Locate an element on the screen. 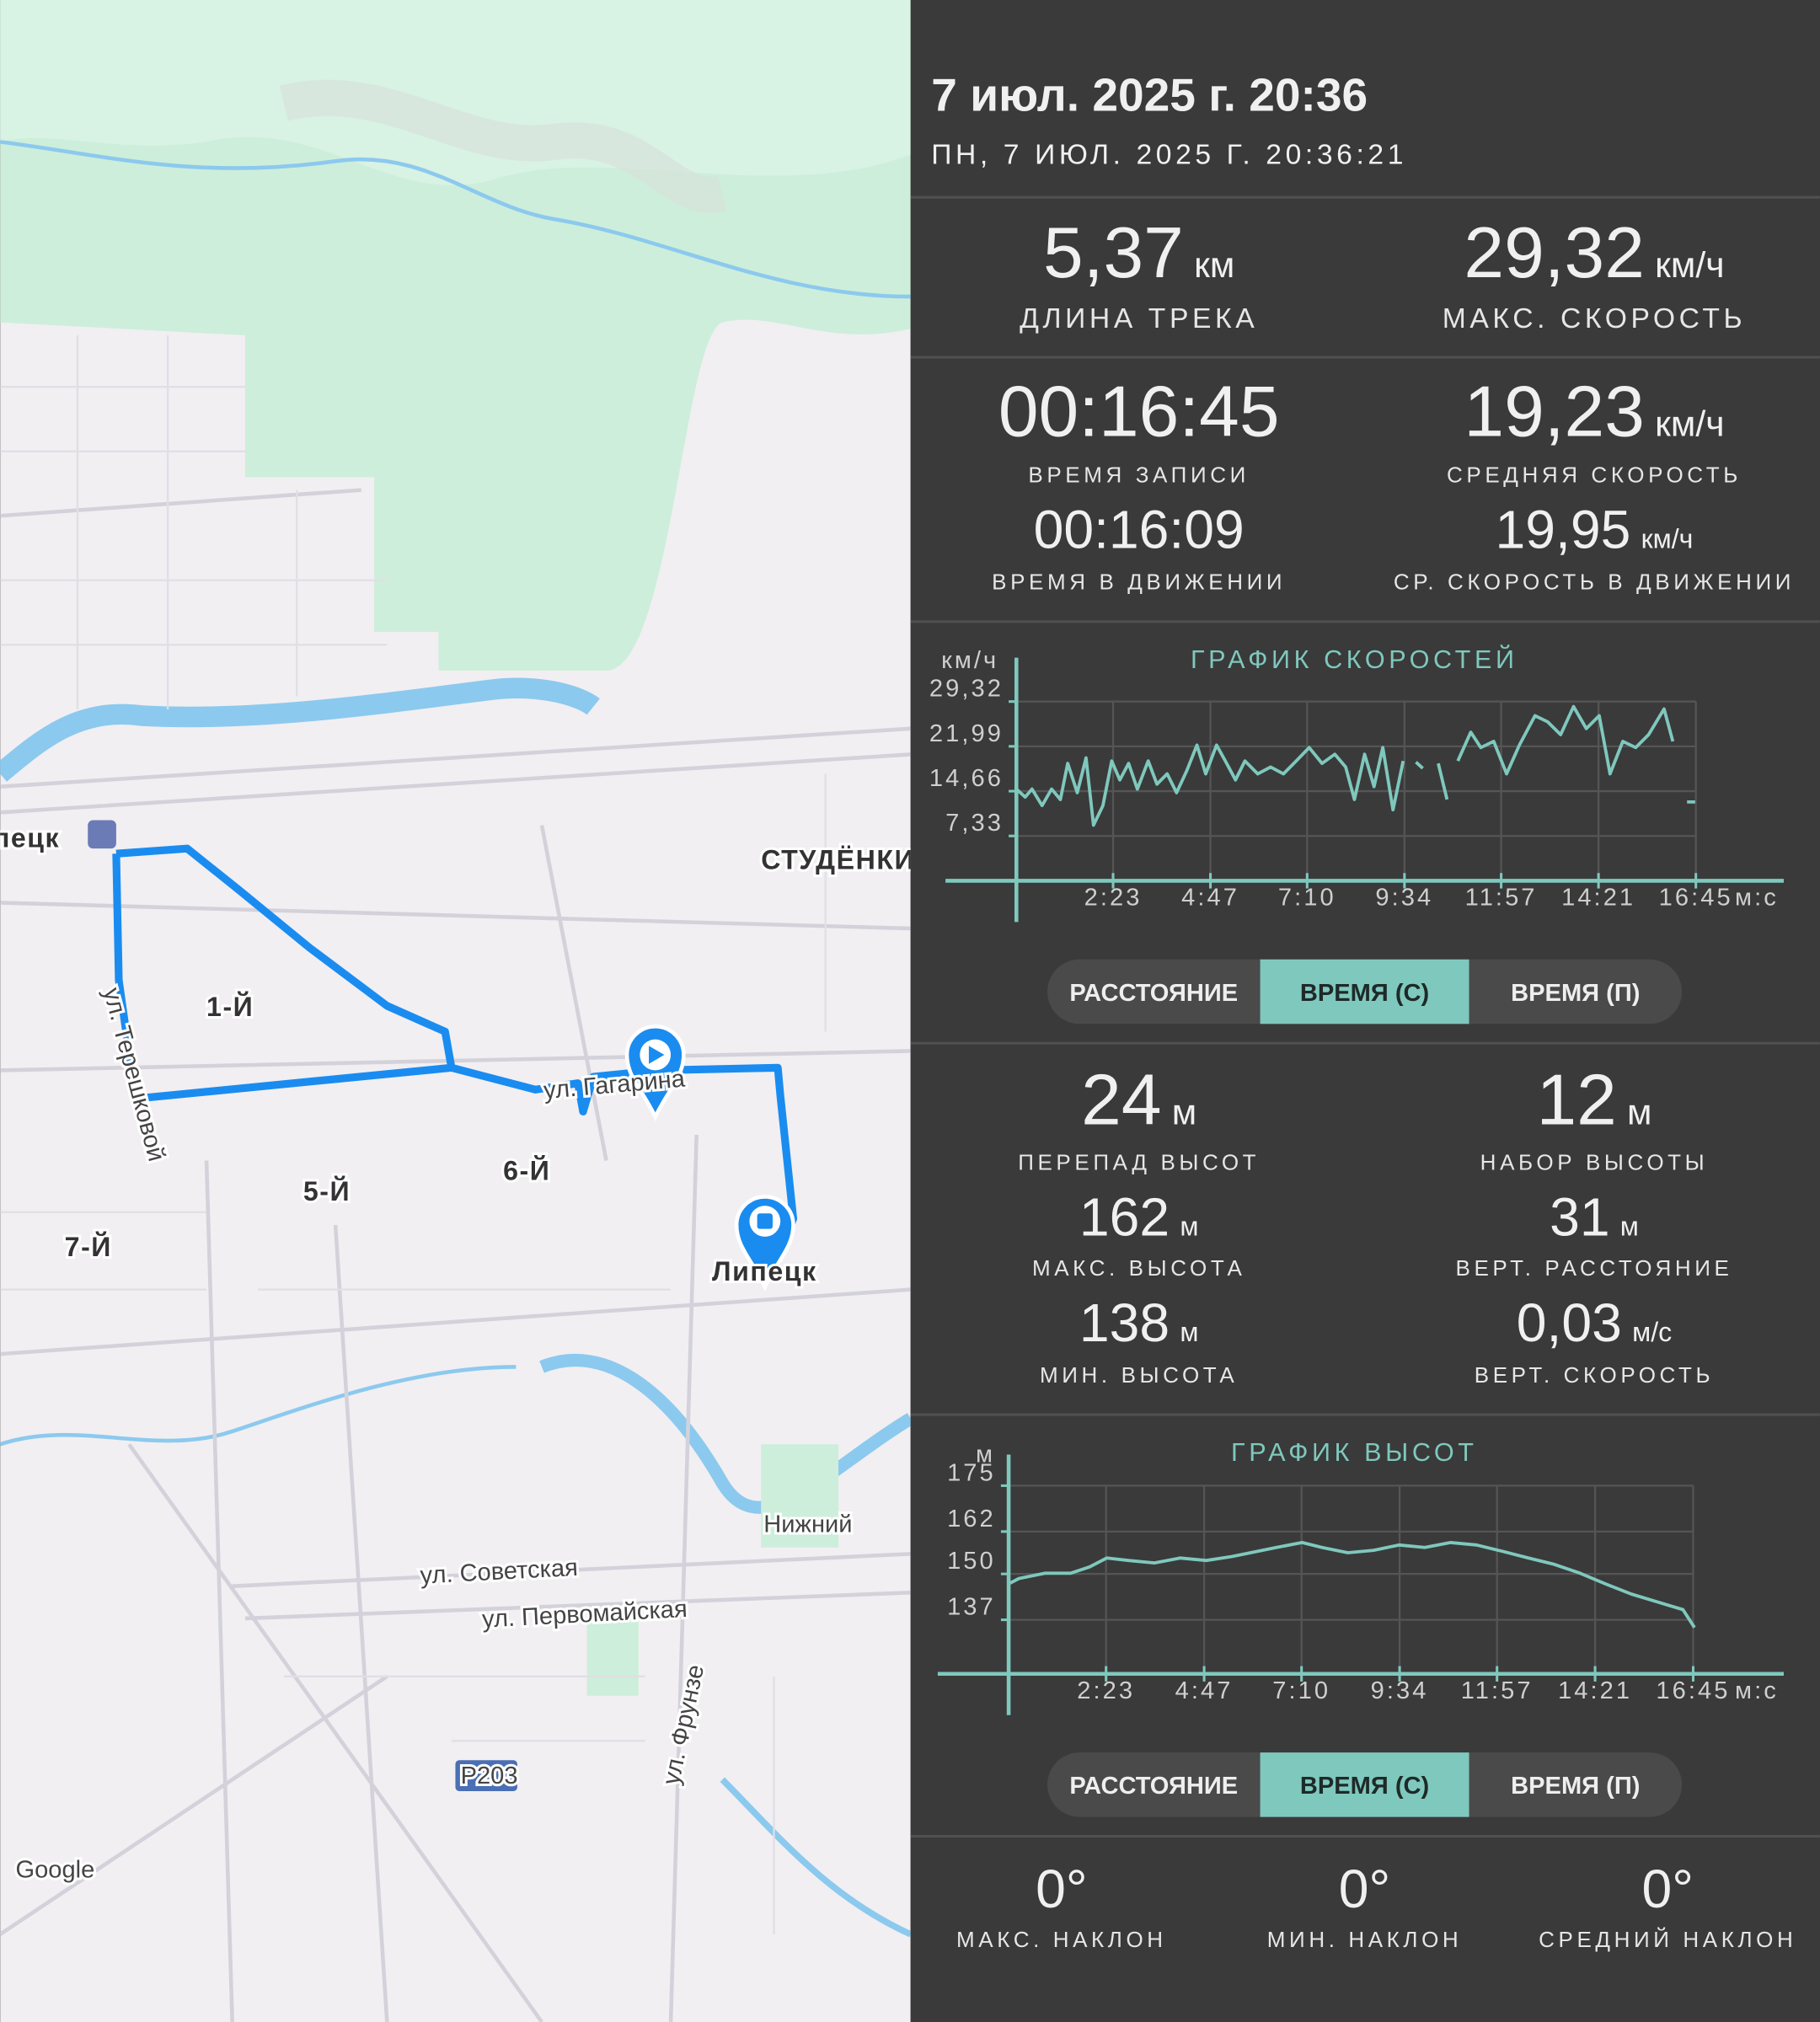  x-tick-label: 4:47 is located at coordinates (1210, 897).